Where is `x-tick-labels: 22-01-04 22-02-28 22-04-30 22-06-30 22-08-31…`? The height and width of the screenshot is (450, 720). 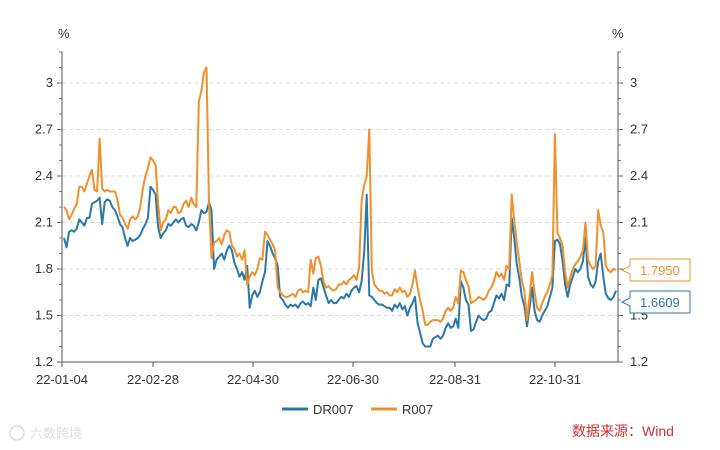 x-tick-labels: 22-01-04 22-02-28 22-04-30 22-06-30 22-08-31… is located at coordinates (308, 379).